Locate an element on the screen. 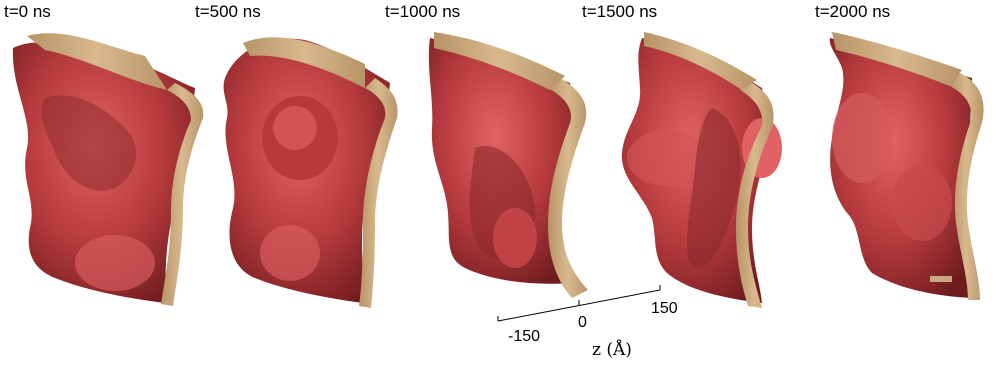 Image resolution: width=997 pixels, height=367 pixels. membrane-surface-t500 is located at coordinates (310, 172).